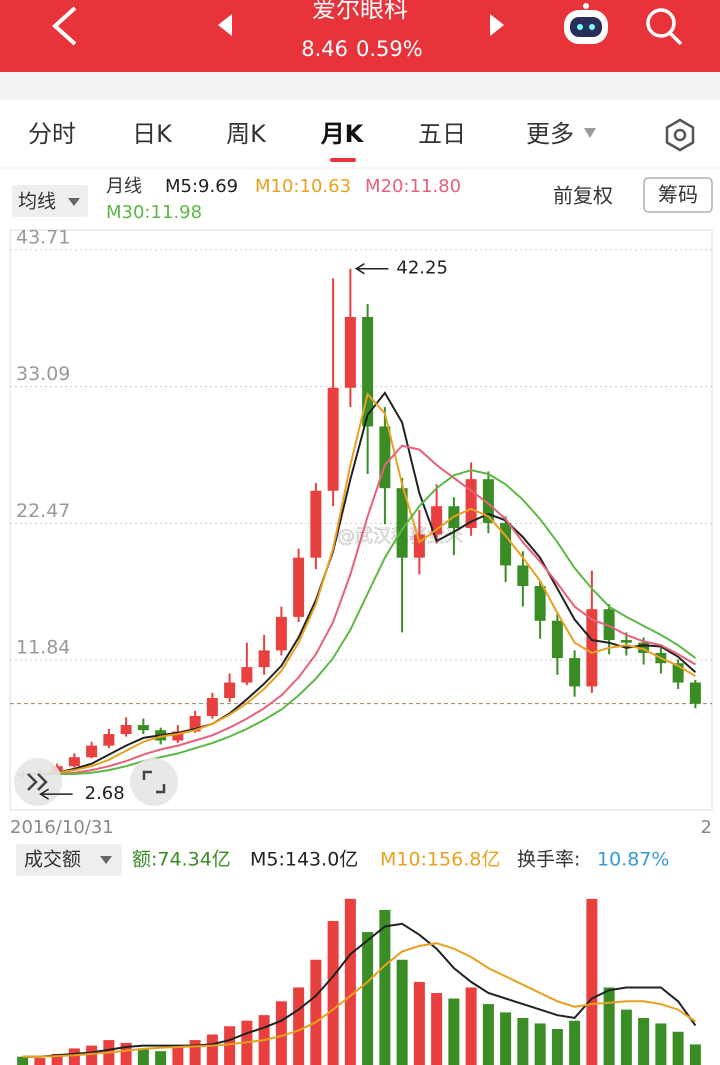  I want to click on tab-active: 月K, so click(342, 134).